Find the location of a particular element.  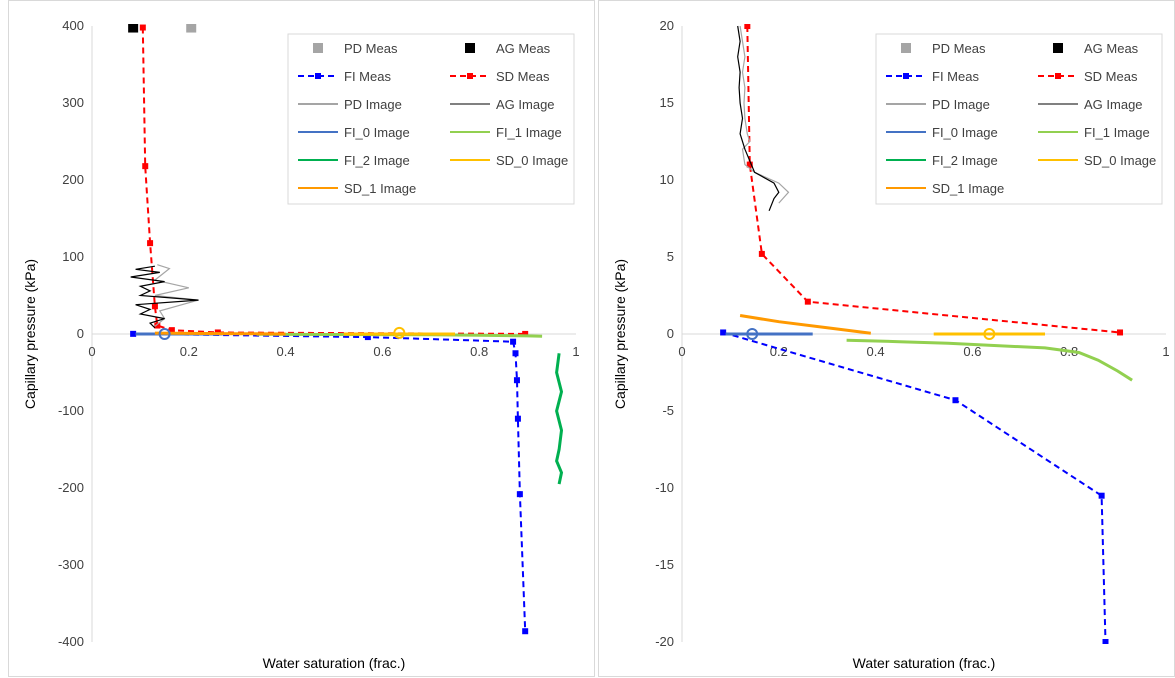

y-tick-label: -20 is located at coordinates (664, 641).